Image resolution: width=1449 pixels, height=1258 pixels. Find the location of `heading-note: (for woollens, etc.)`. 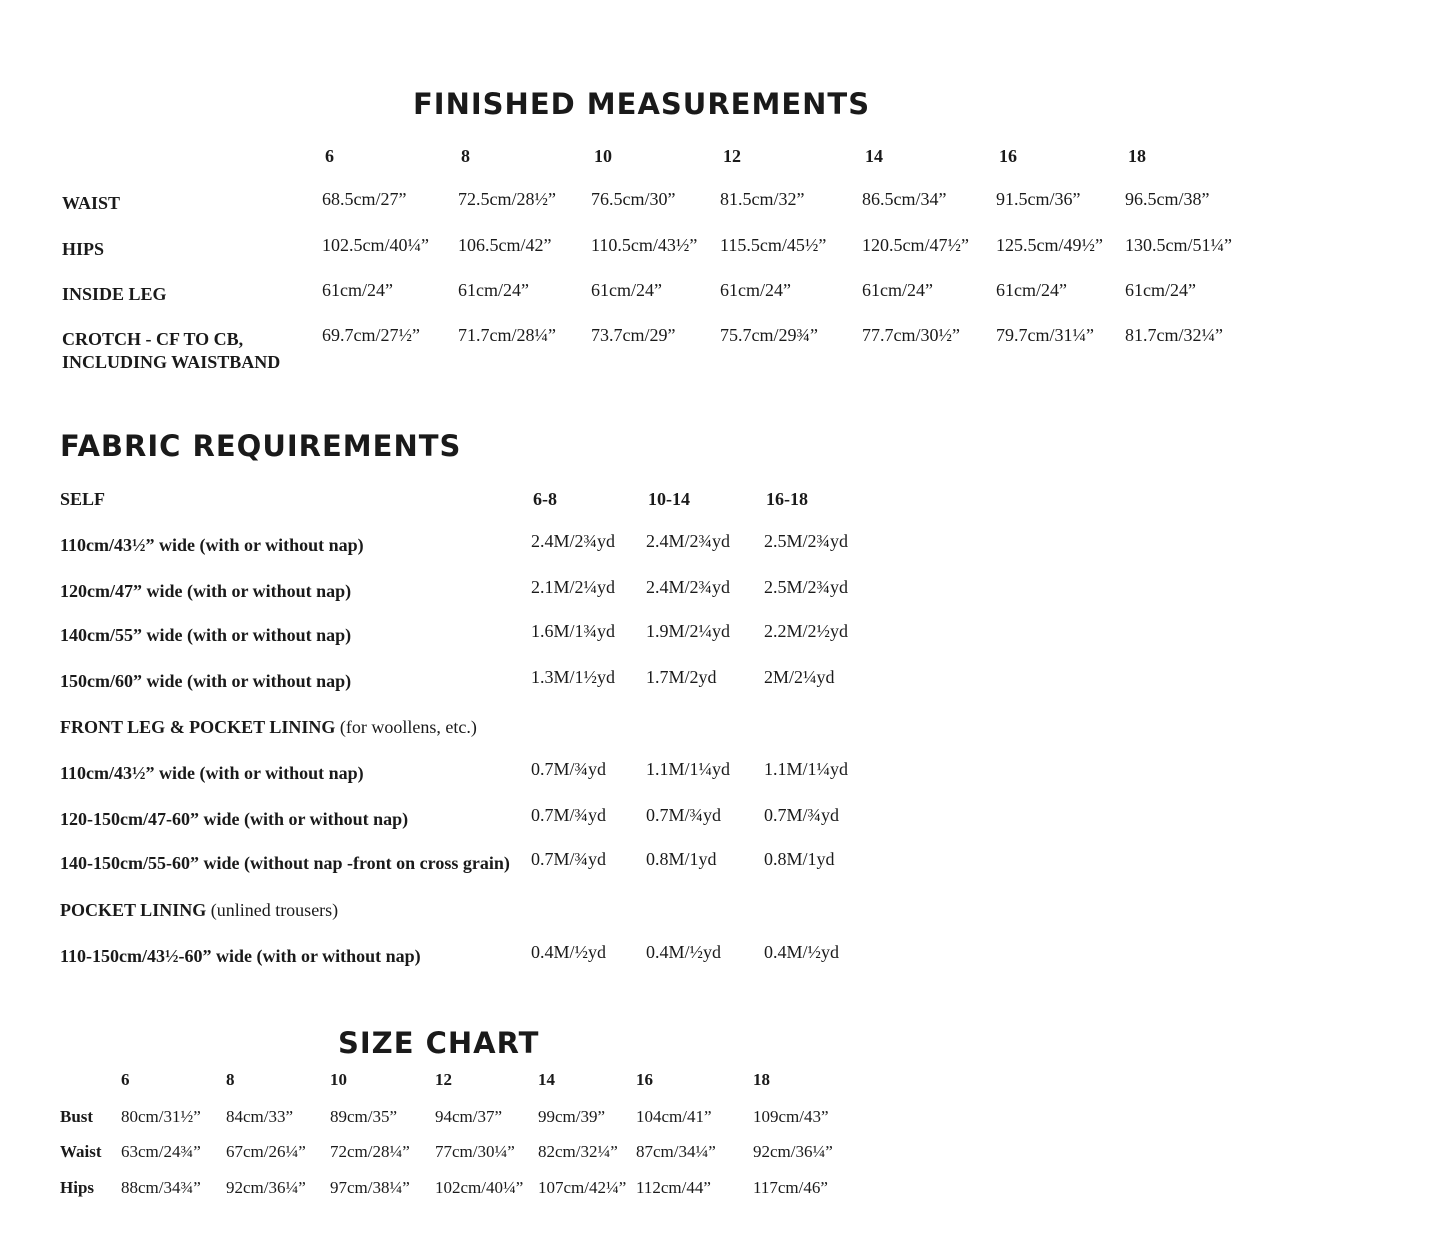

heading-note: (for woollens, etc.) is located at coordinates (408, 727).